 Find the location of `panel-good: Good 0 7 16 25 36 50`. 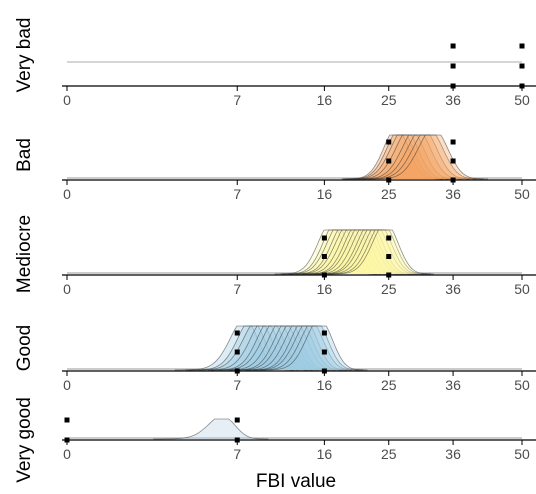

panel-good: Good 0 7 16 25 36 50 is located at coordinates (275, 359).